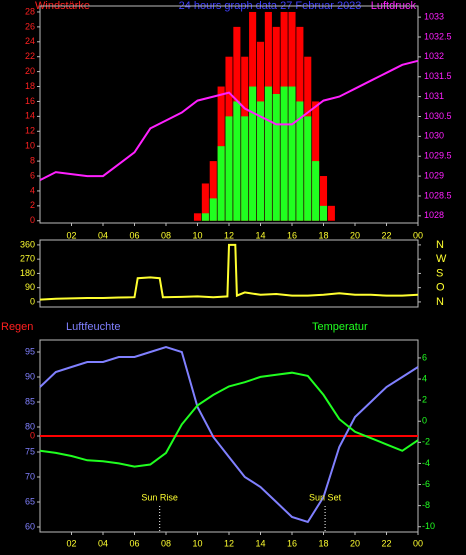 The width and height of the screenshot is (466, 555). I want to click on y-tick-label: 1028, so click(434, 215).